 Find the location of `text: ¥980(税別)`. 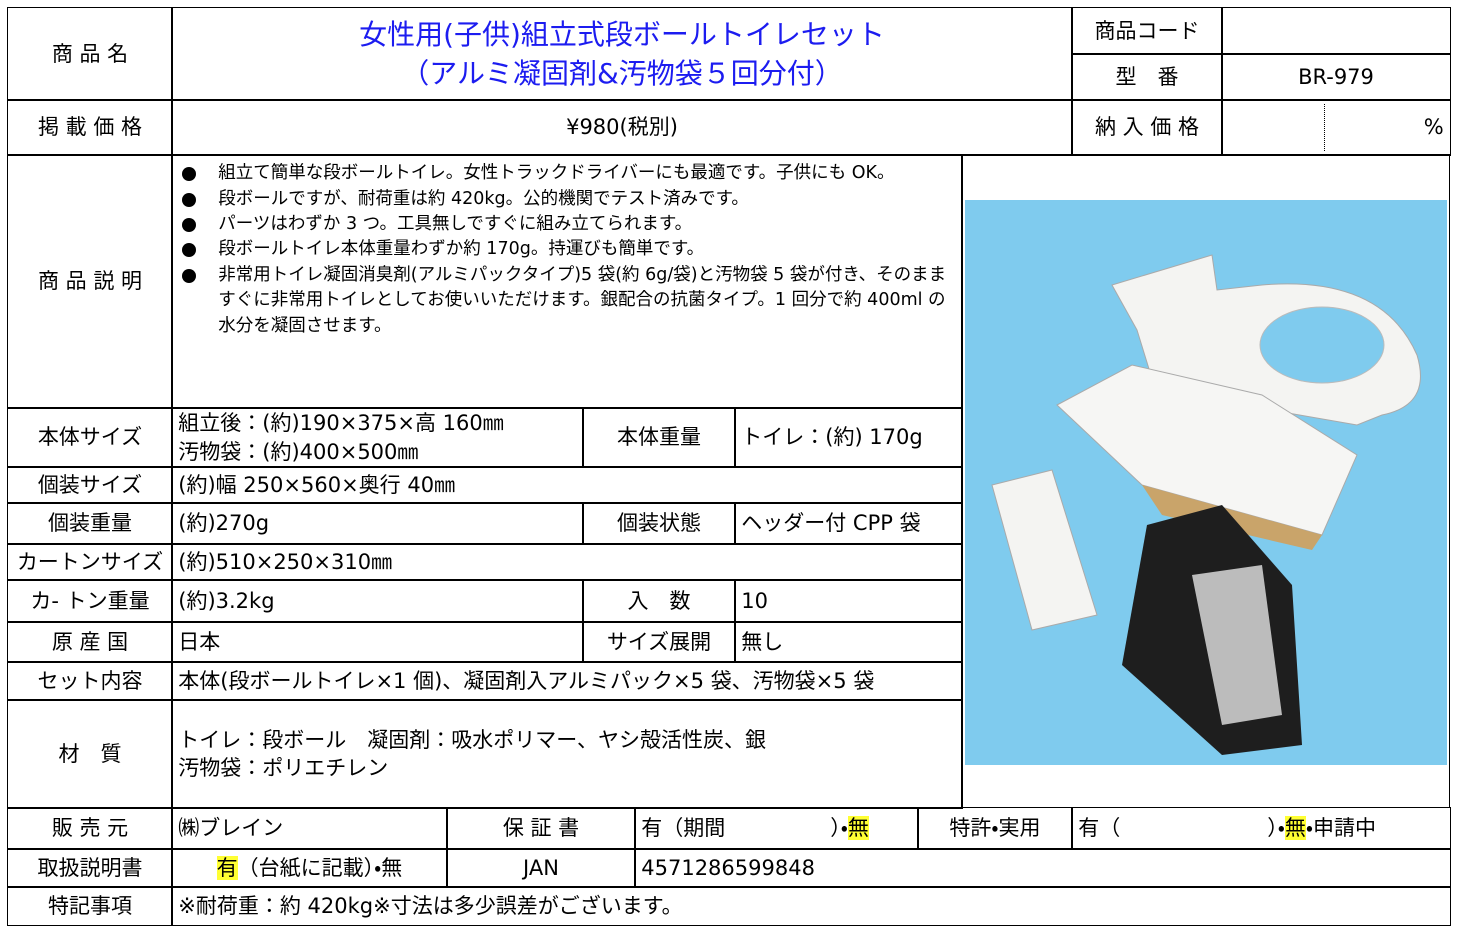

text: ¥980(税別) is located at coordinates (622, 127).